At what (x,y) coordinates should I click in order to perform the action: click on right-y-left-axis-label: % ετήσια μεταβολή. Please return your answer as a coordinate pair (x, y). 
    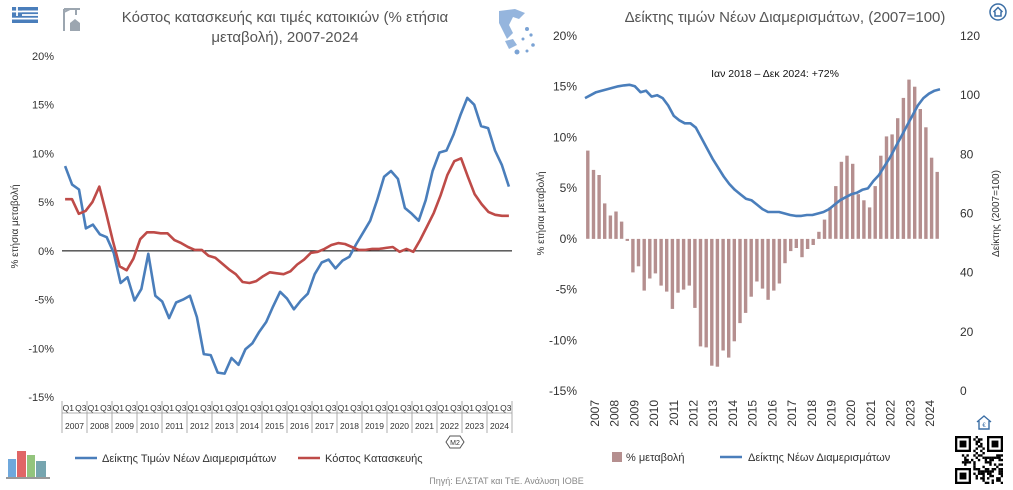
    Looking at the image, I should click on (541, 213).